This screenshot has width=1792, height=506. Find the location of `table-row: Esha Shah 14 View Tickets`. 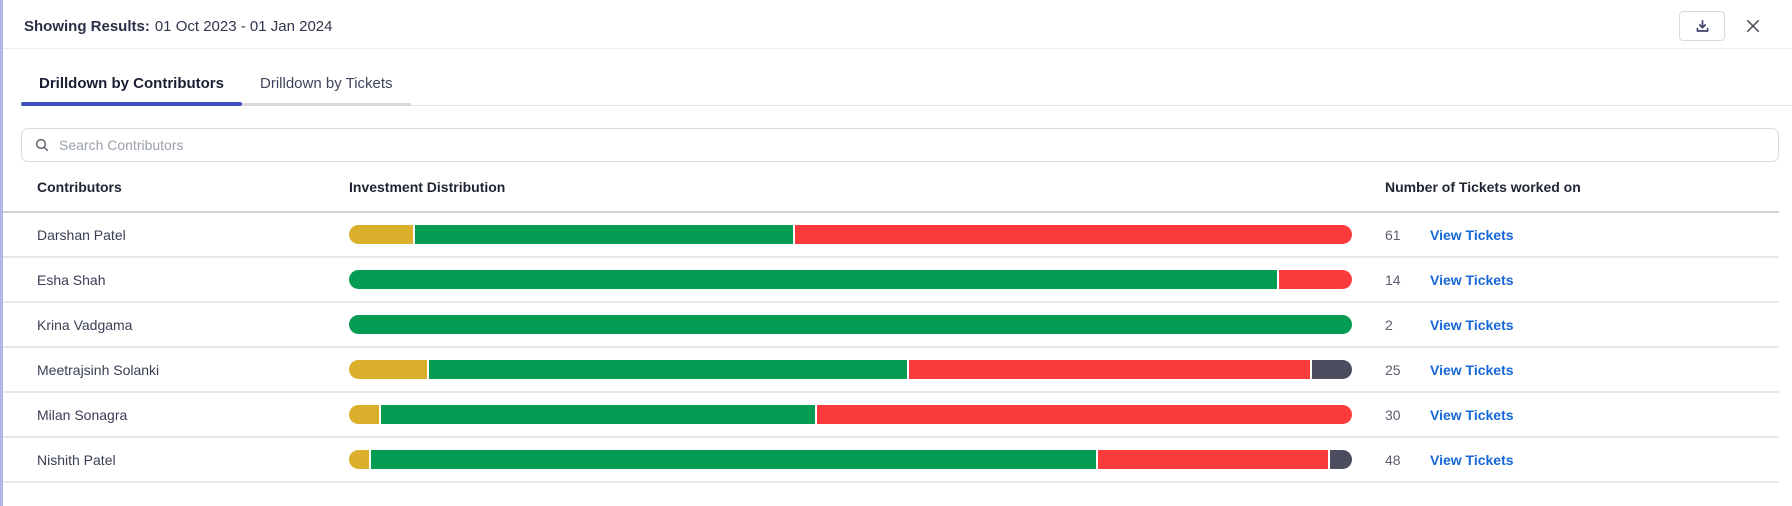

table-row: Esha Shah 14 View Tickets is located at coordinates (891, 280).